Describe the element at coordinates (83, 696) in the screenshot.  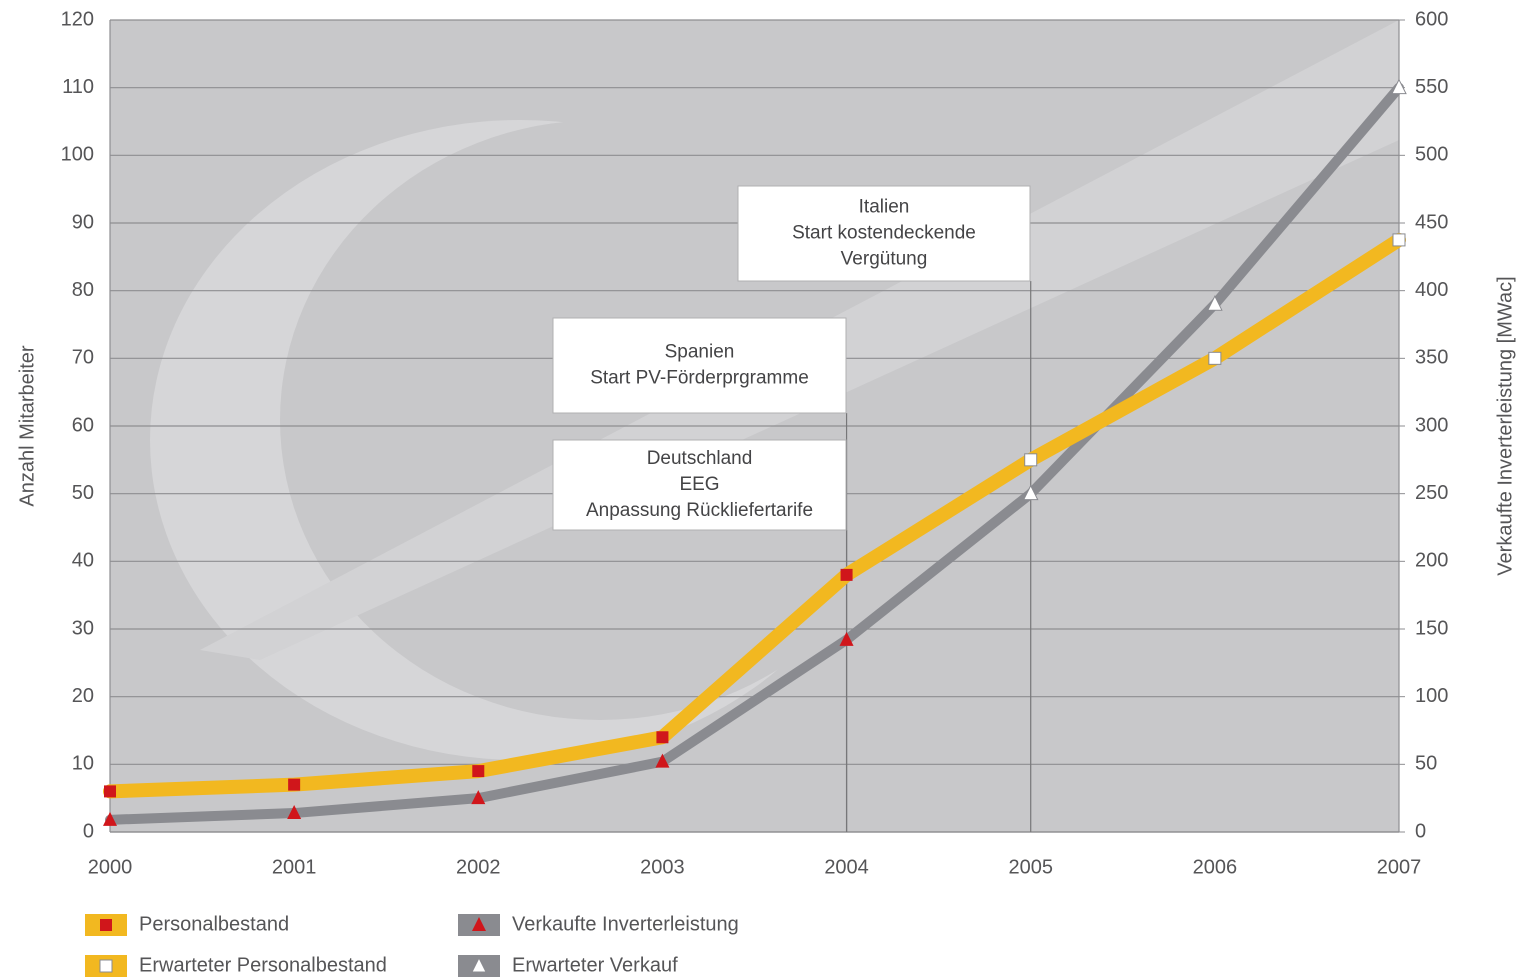
I see `y-tick-label: 20` at that location.